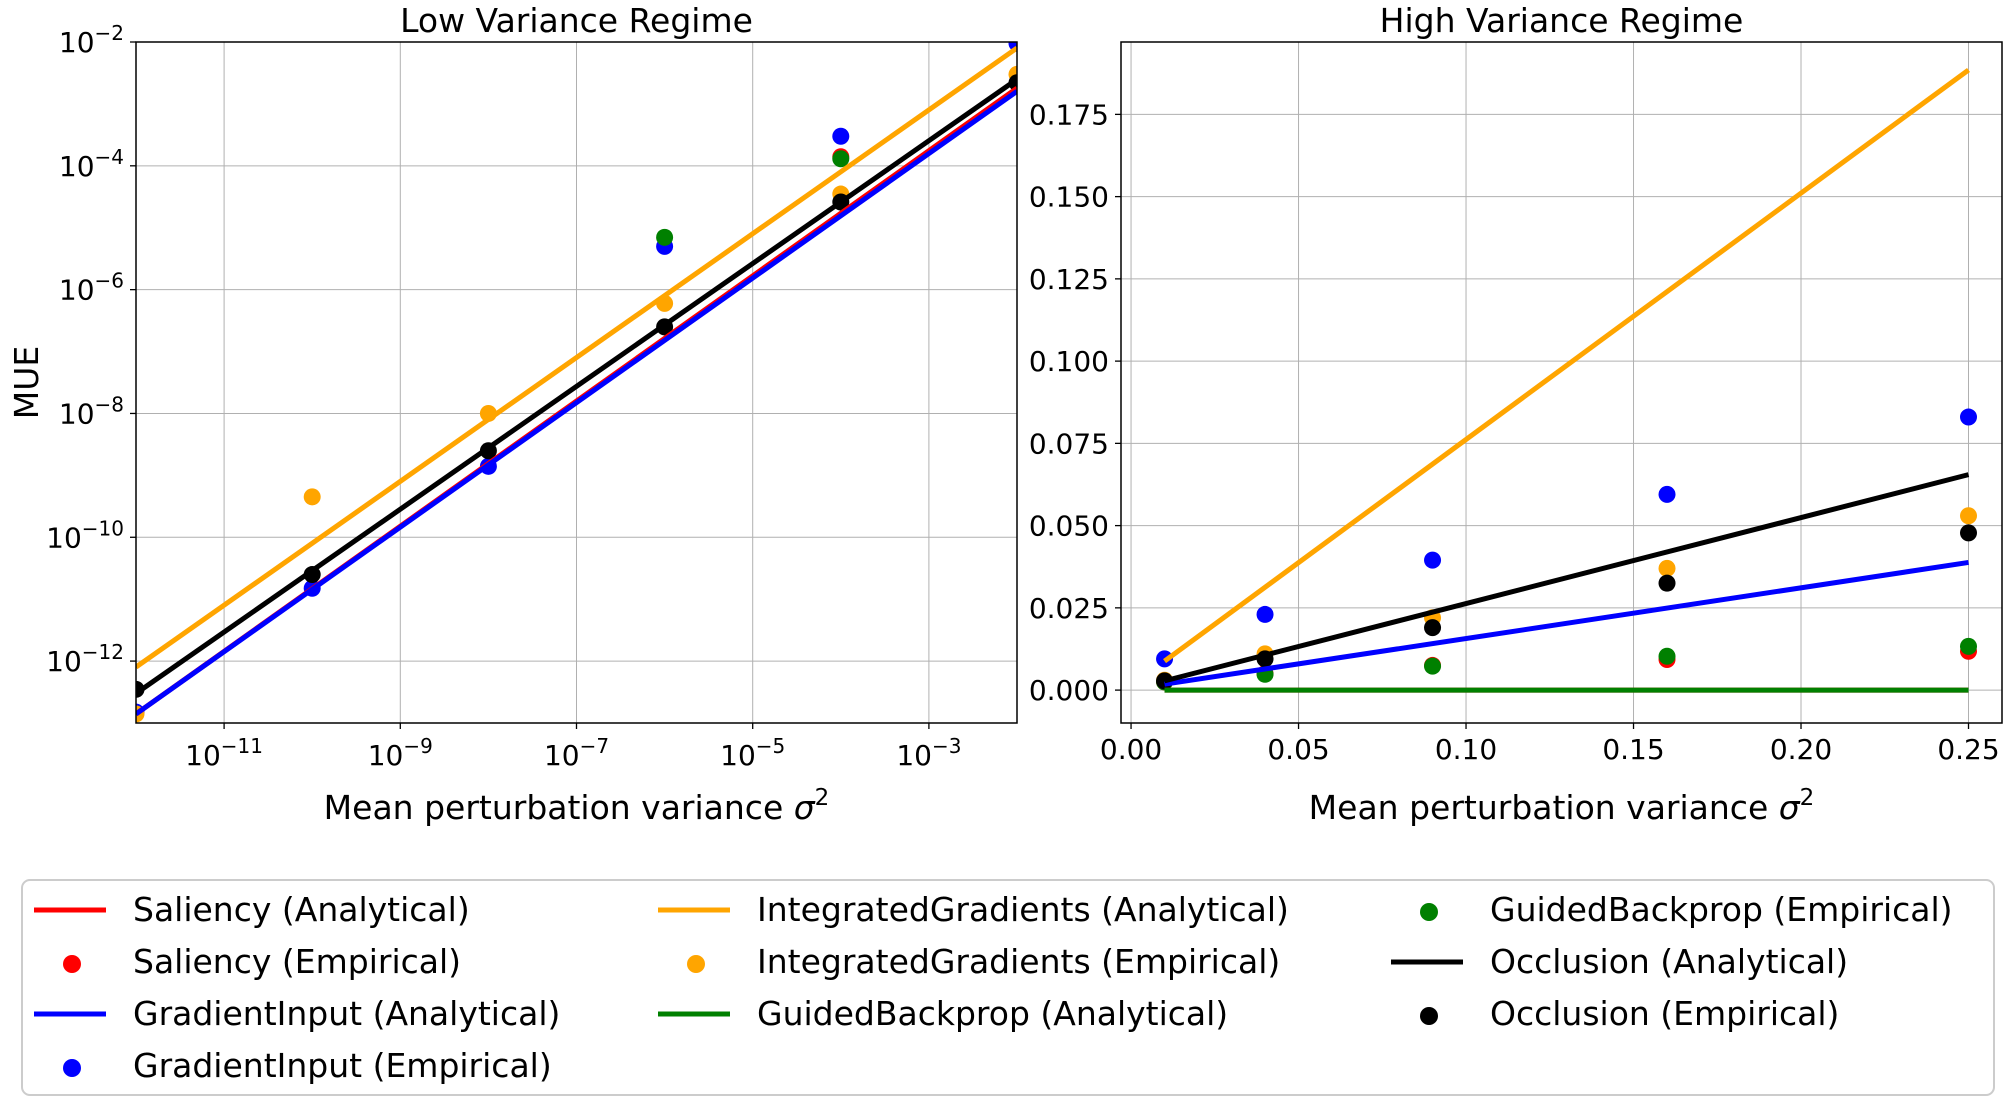  What do you see at coordinates (297, 961) in the screenshot?
I see `legend-label-saliency-empirical: Saliency (Empirical)` at bounding box center [297, 961].